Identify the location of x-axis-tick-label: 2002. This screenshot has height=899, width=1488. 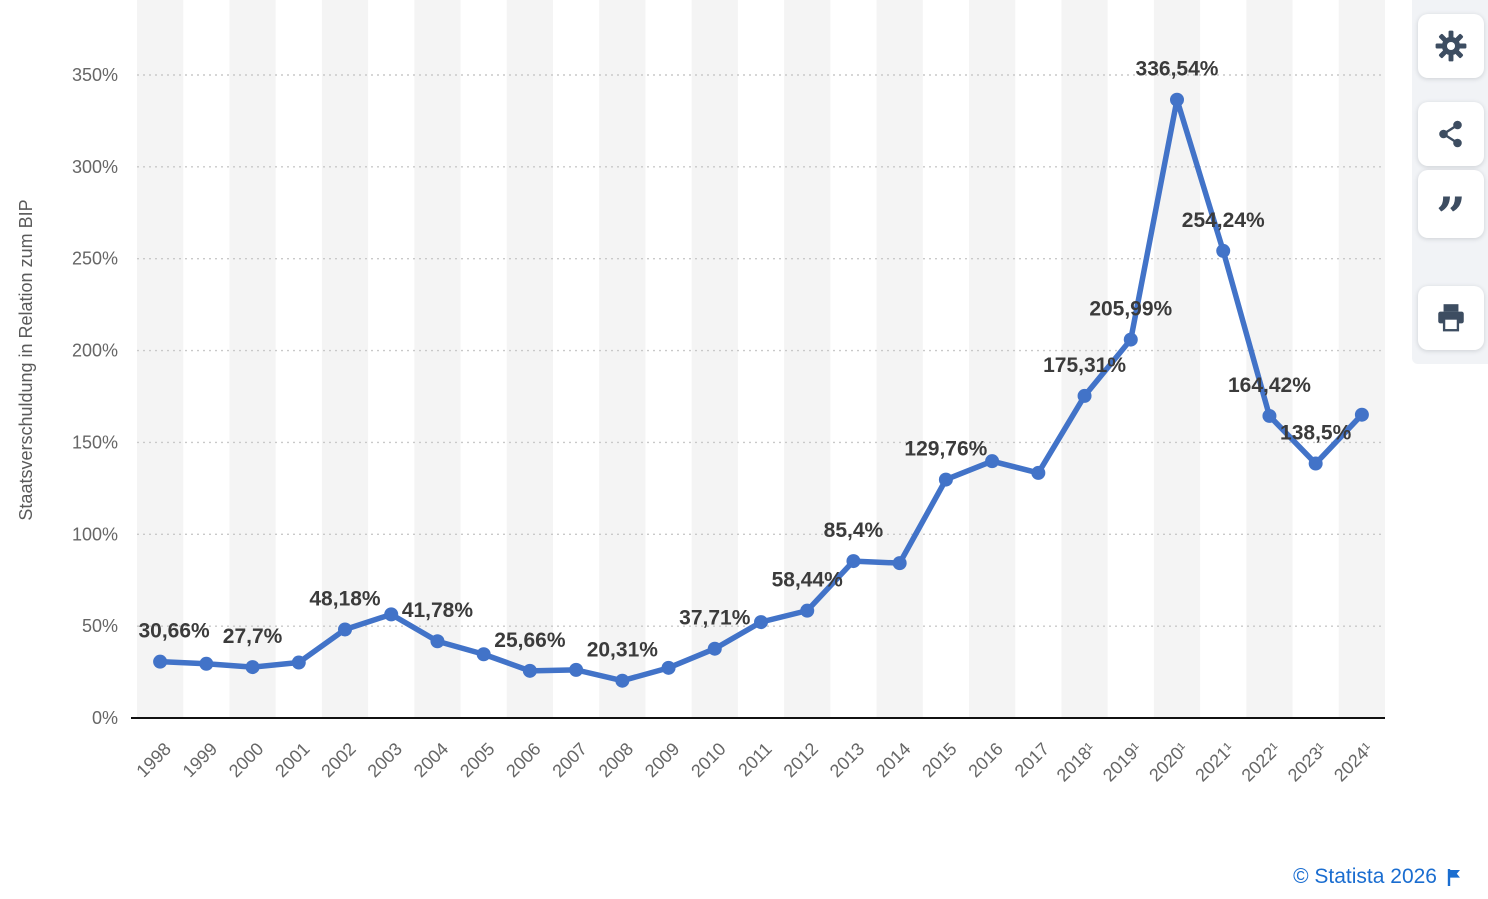
(338, 760).